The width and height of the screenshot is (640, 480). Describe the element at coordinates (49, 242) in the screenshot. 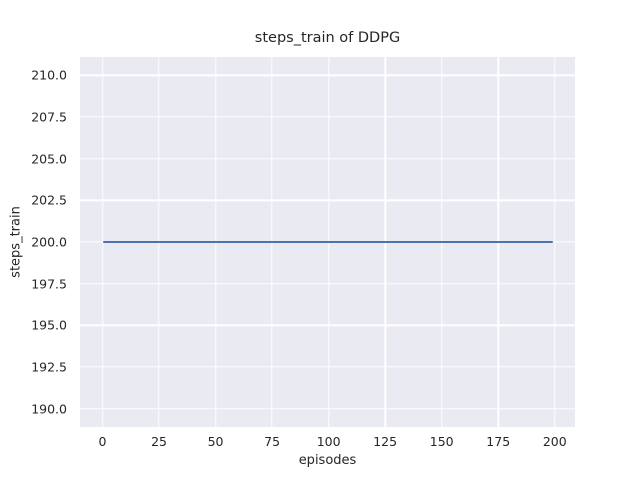

I see `y-tick-label: 200.0` at that location.